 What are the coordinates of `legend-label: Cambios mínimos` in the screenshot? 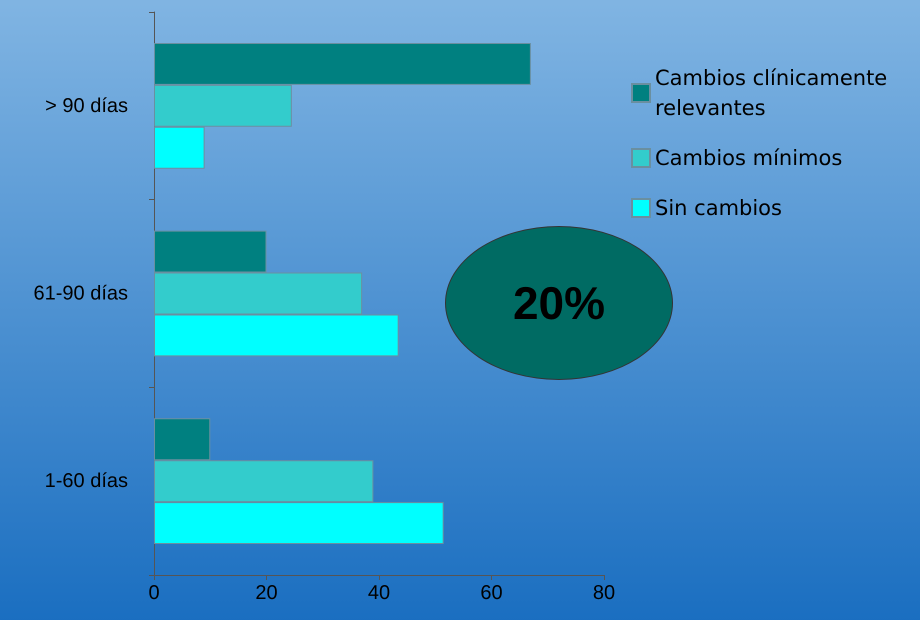 It's located at (748, 158).